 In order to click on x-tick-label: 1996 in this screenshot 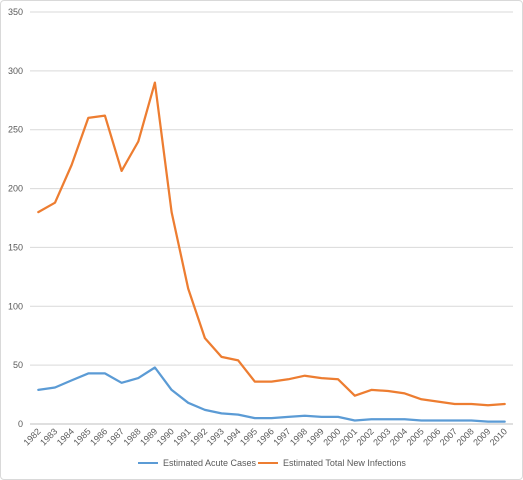, I will do `click(265, 436)`.